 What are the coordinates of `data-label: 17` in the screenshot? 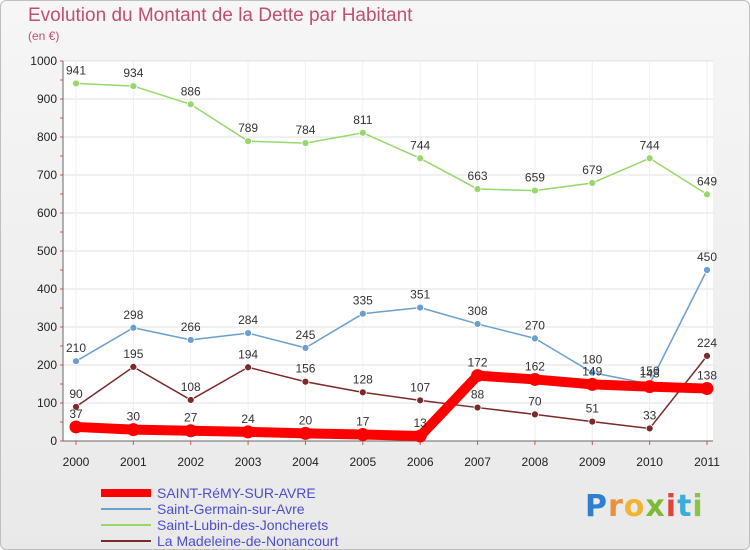 It's located at (363, 422).